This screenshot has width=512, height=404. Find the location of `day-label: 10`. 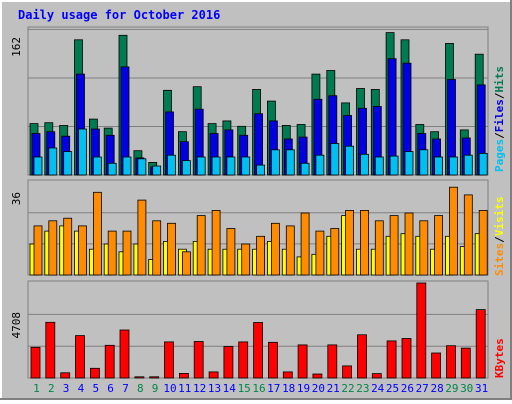

day-label: 10 is located at coordinates (169, 388).